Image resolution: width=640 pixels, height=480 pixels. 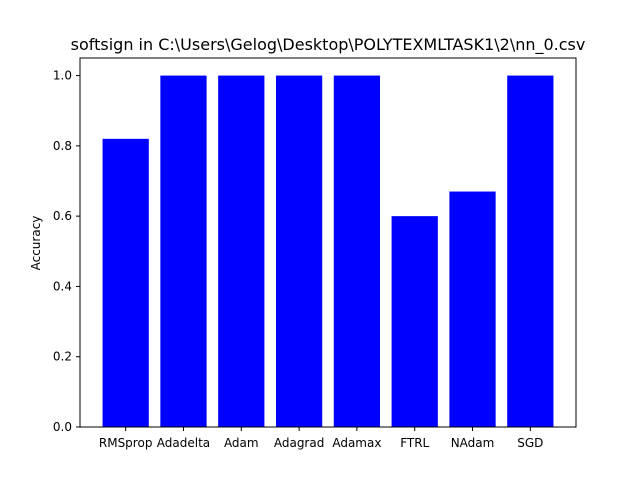 What do you see at coordinates (183, 251) in the screenshot?
I see `bar-adadelta` at bounding box center [183, 251].